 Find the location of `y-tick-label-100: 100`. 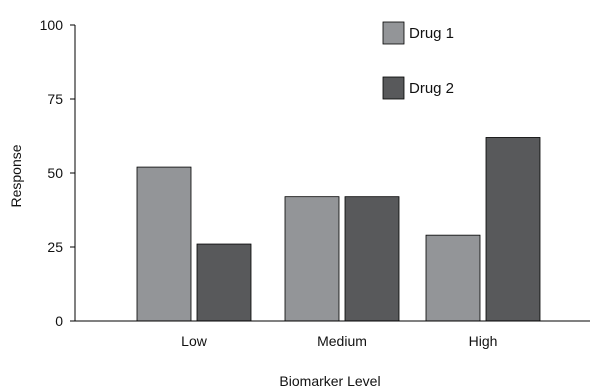

y-tick-label-100: 100 is located at coordinates (52, 25).